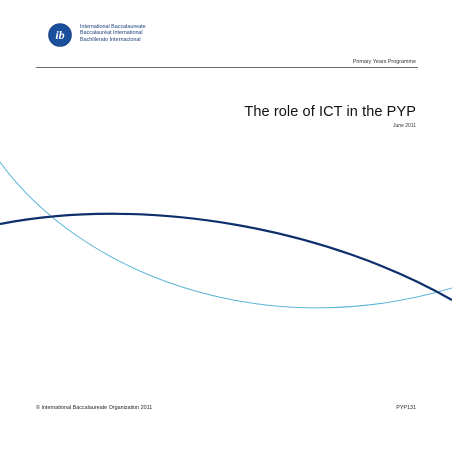  I want to click on org-name-french: Baccalauréat International, so click(111, 33).